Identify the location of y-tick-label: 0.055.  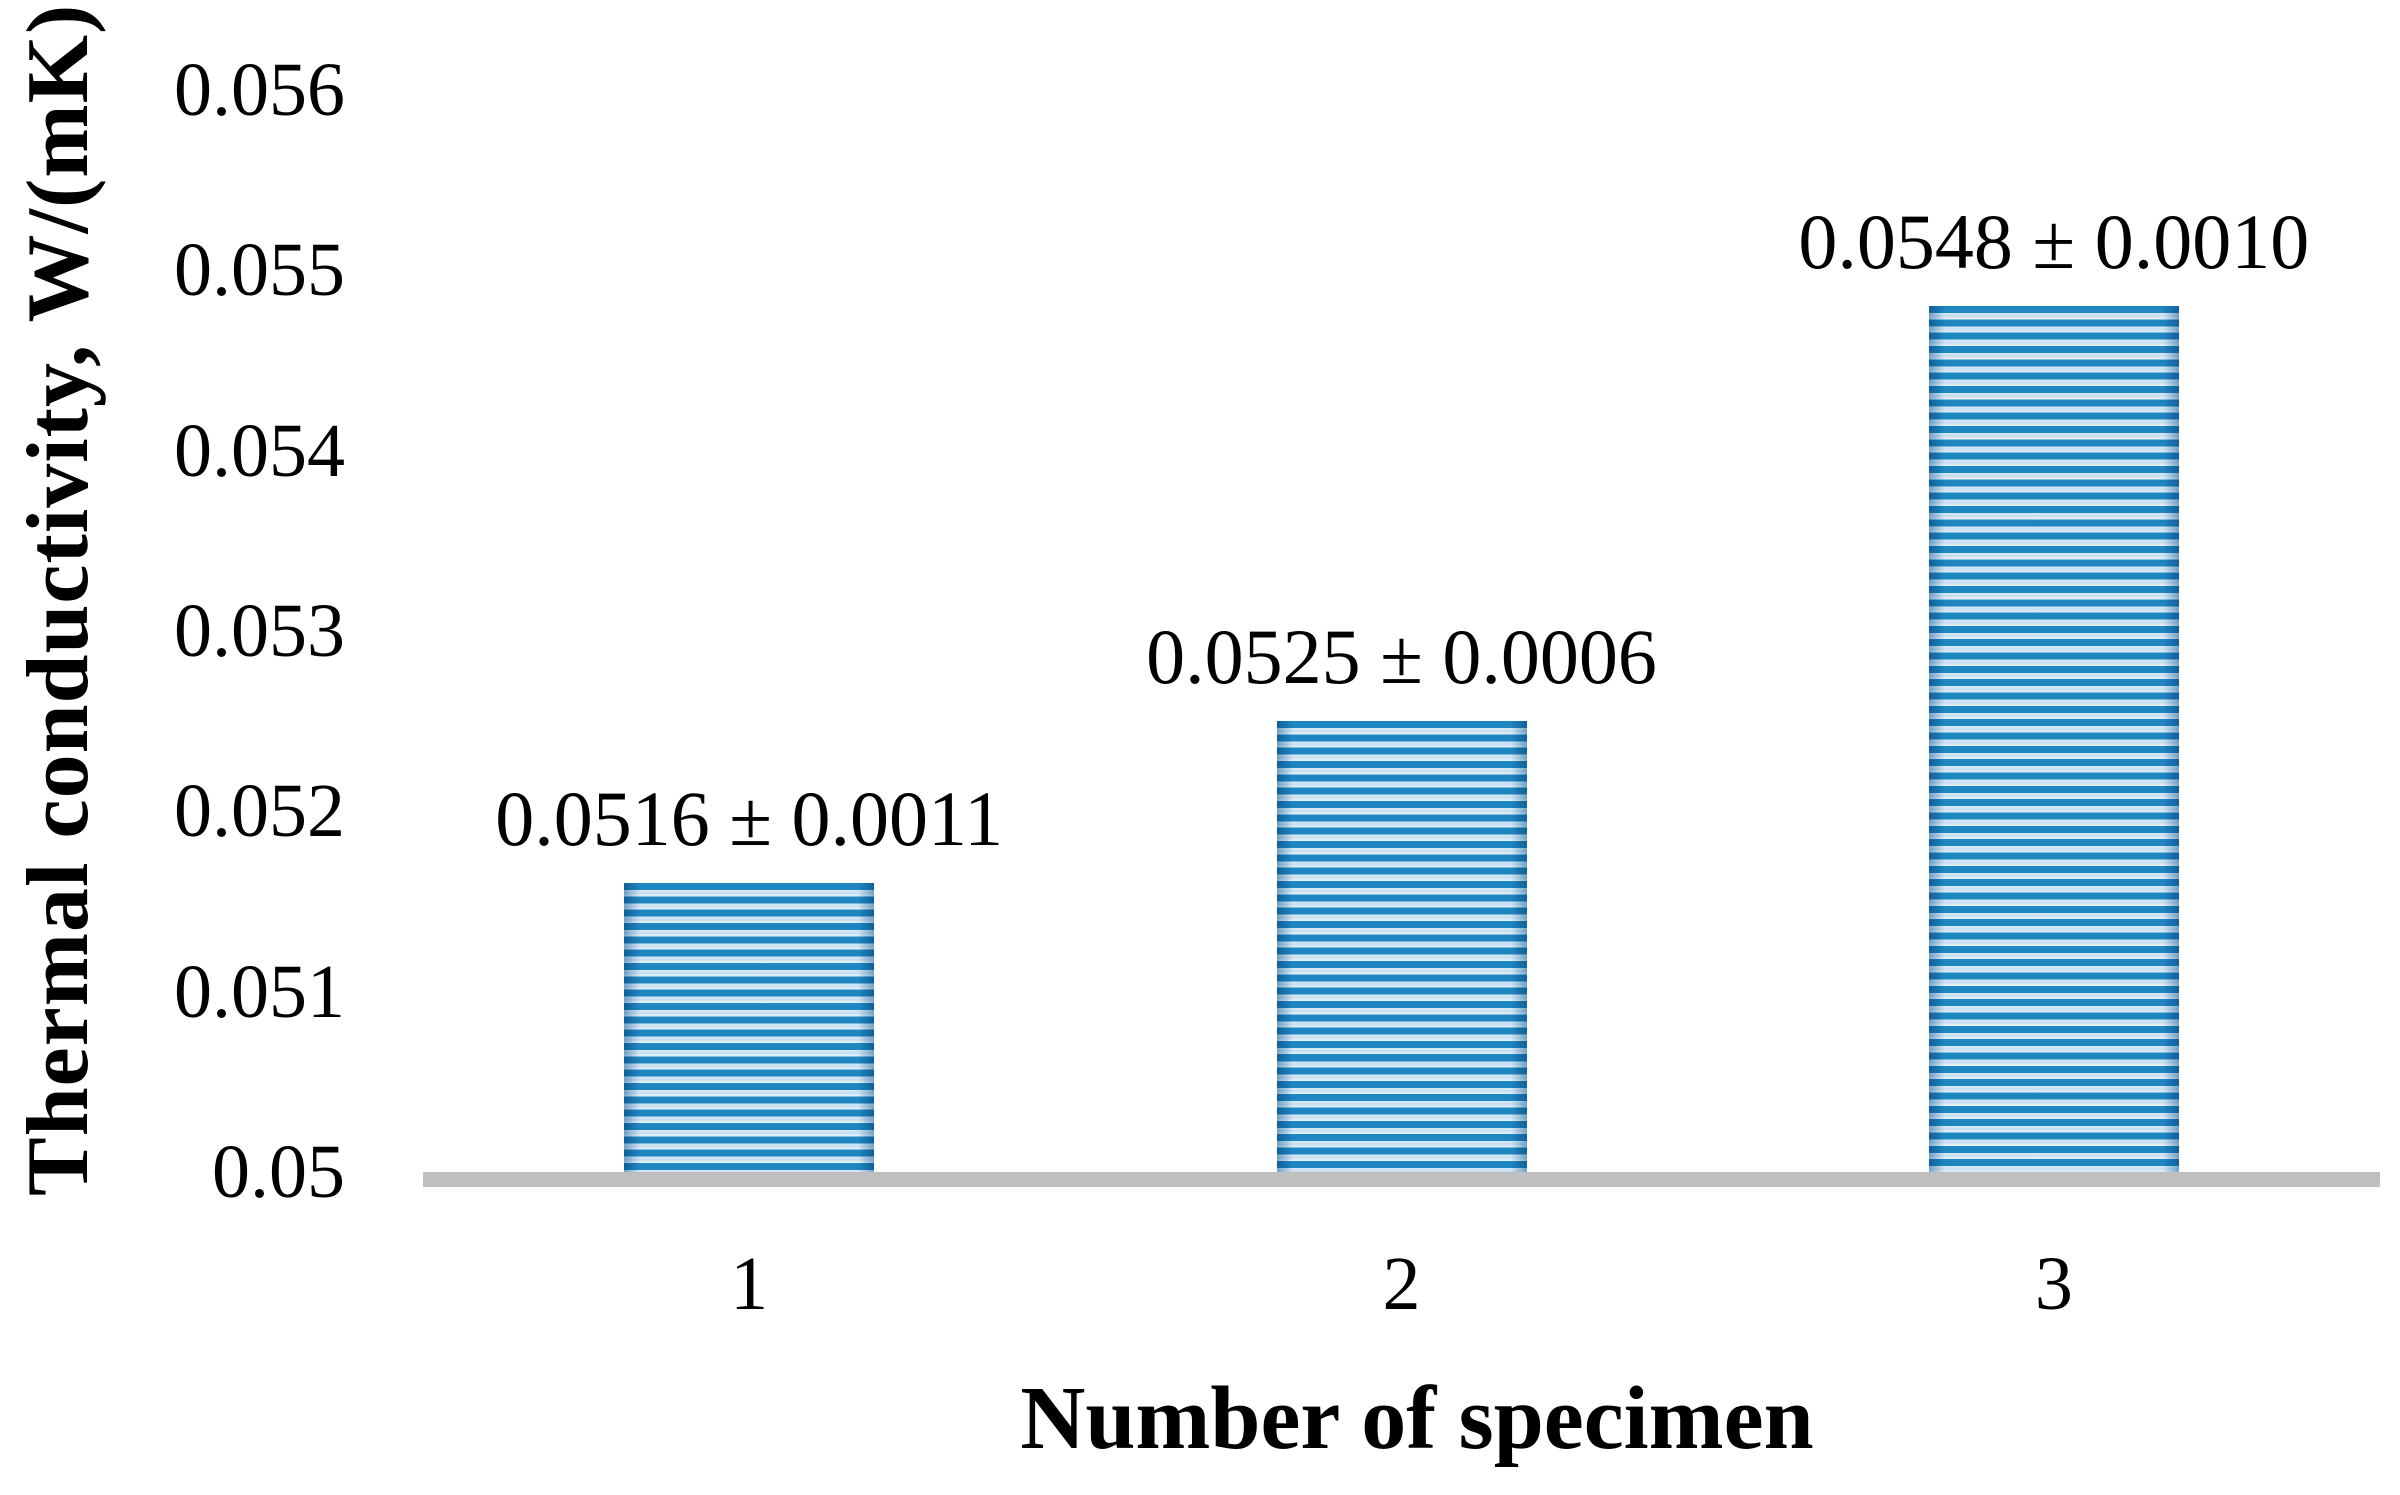
(259, 270).